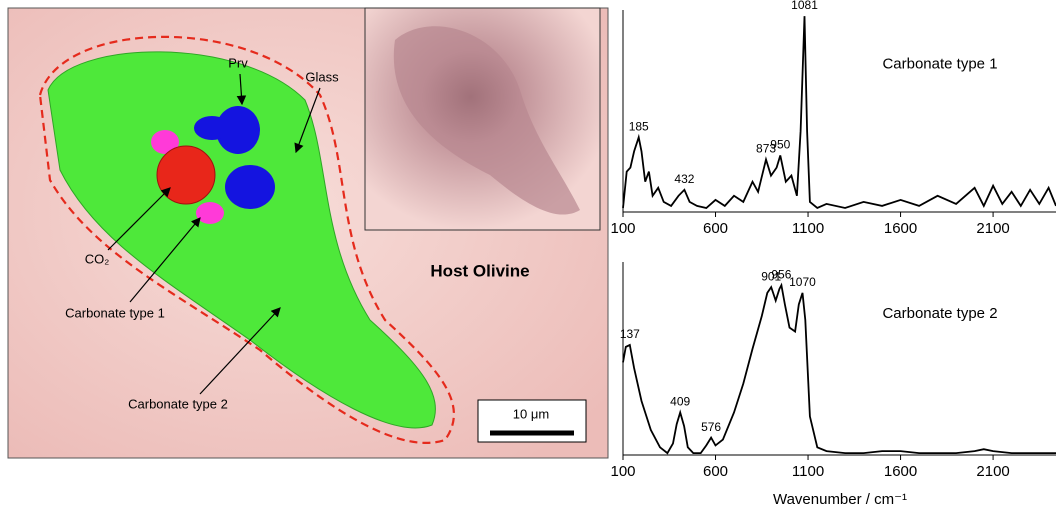 The height and width of the screenshot is (510, 1056). What do you see at coordinates (840, 499) in the screenshot?
I see `x-axis-label: Wavenumber / cm⁻¹` at bounding box center [840, 499].